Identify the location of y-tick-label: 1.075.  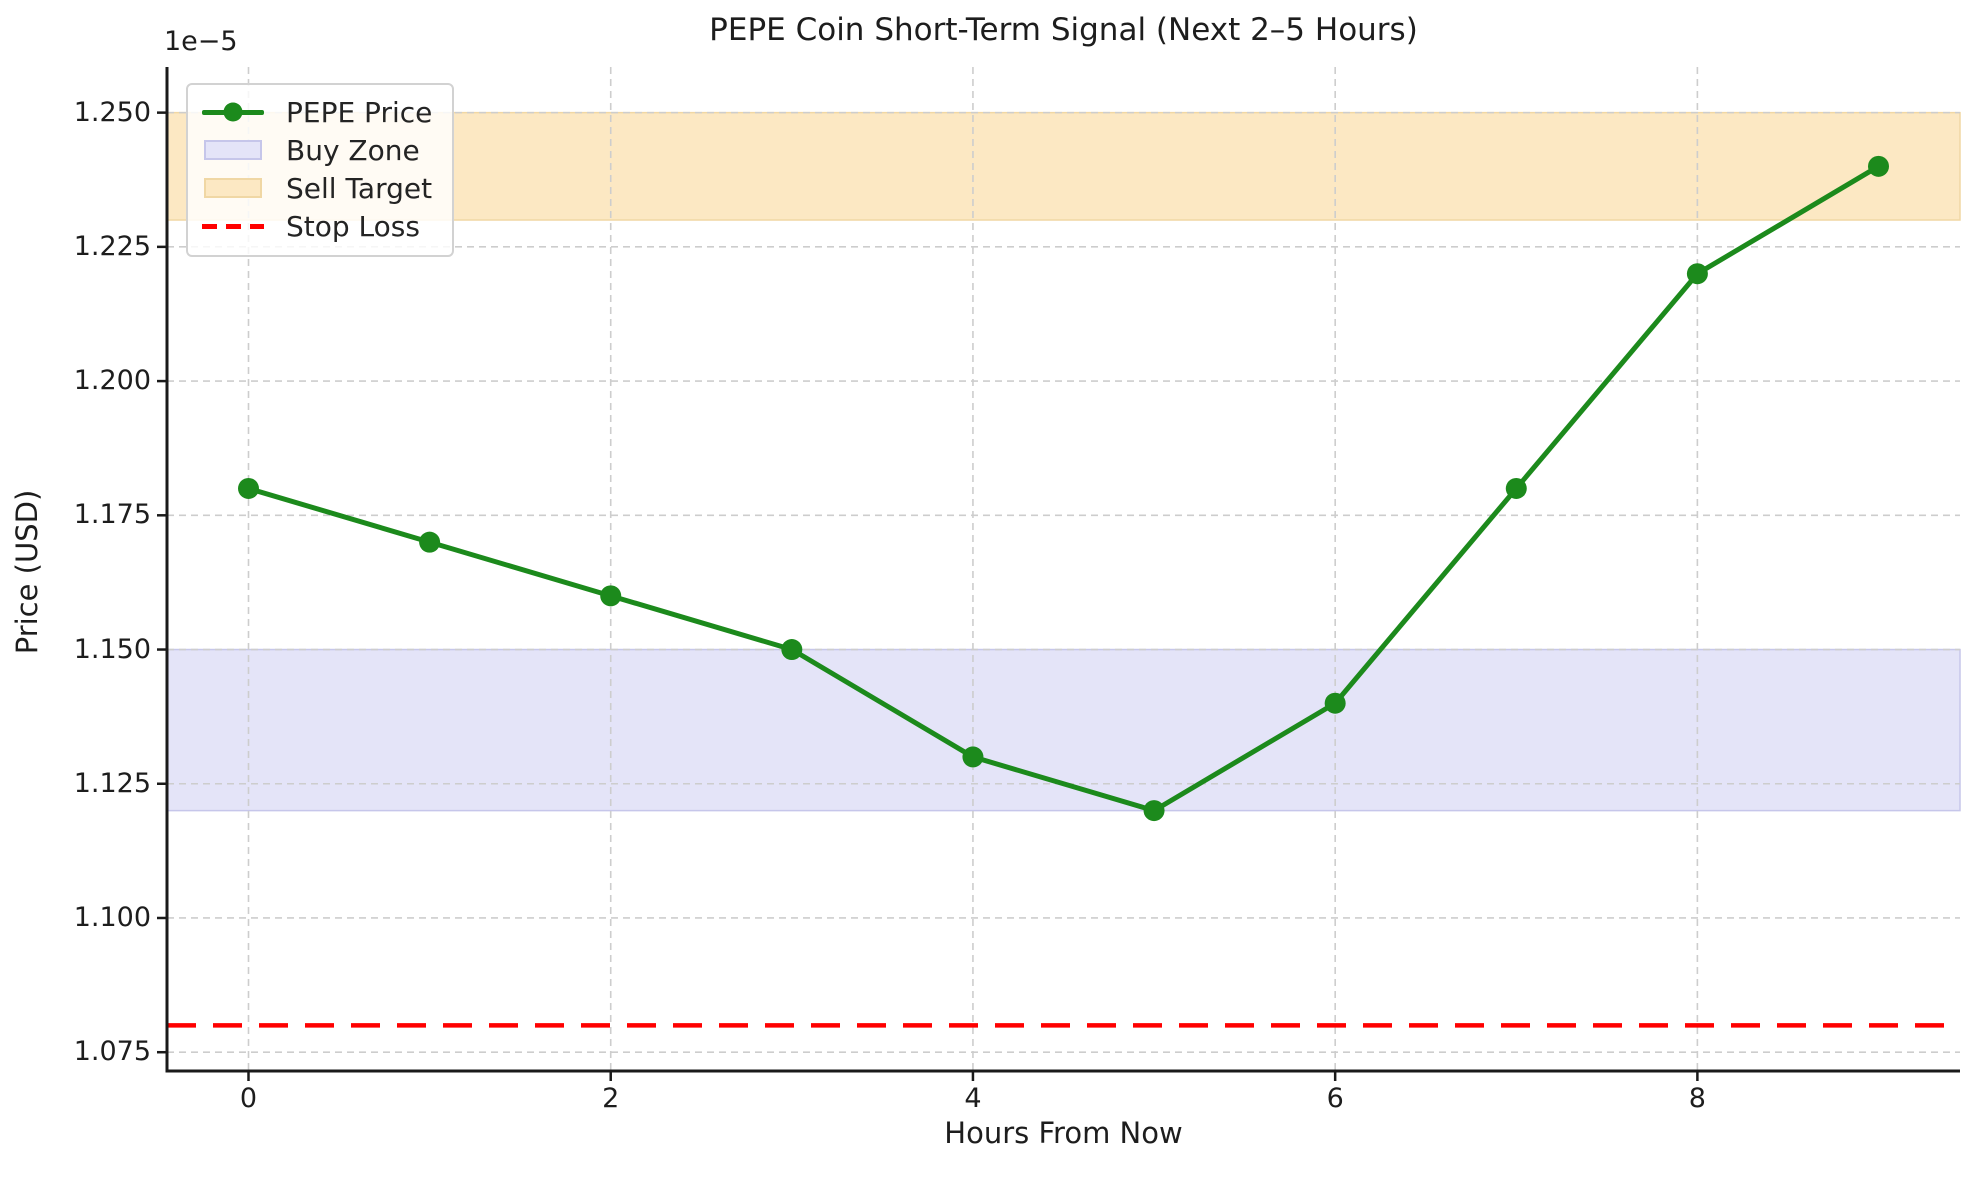
(112, 1052).